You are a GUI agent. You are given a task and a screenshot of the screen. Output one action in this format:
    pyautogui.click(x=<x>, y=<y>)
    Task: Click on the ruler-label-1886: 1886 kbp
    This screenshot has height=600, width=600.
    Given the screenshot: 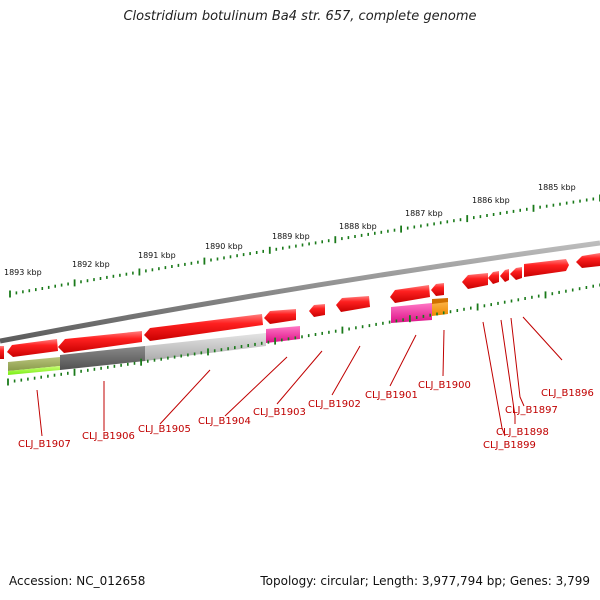 What is the action you would take?
    pyautogui.click(x=491, y=200)
    